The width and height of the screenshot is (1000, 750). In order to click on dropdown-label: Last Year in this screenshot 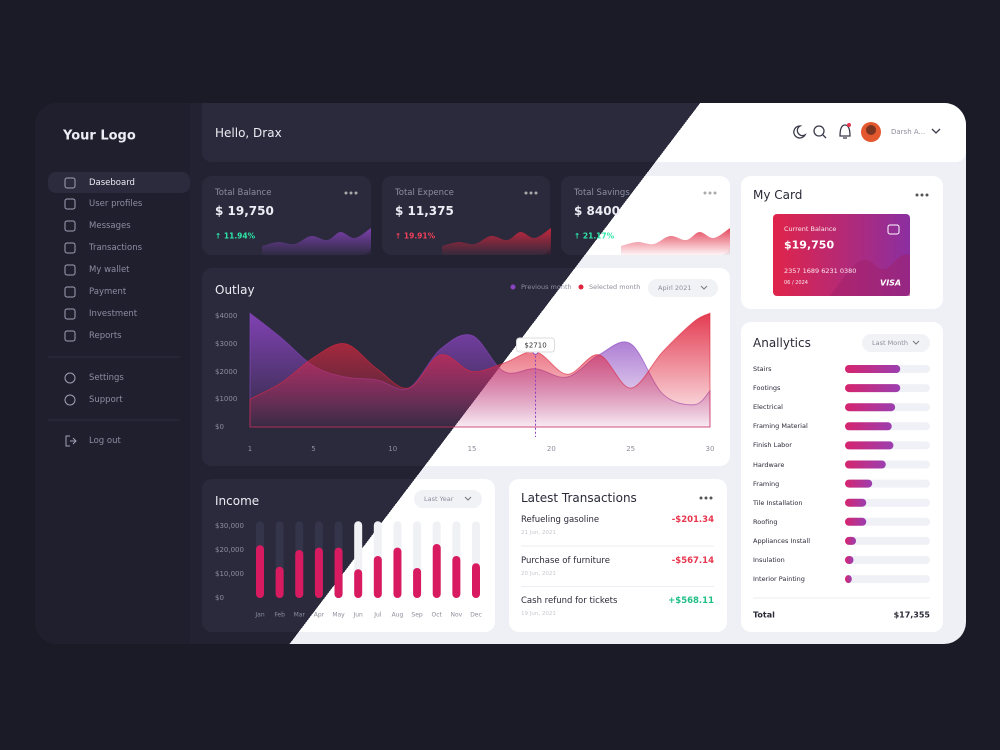, I will do `click(439, 499)`.